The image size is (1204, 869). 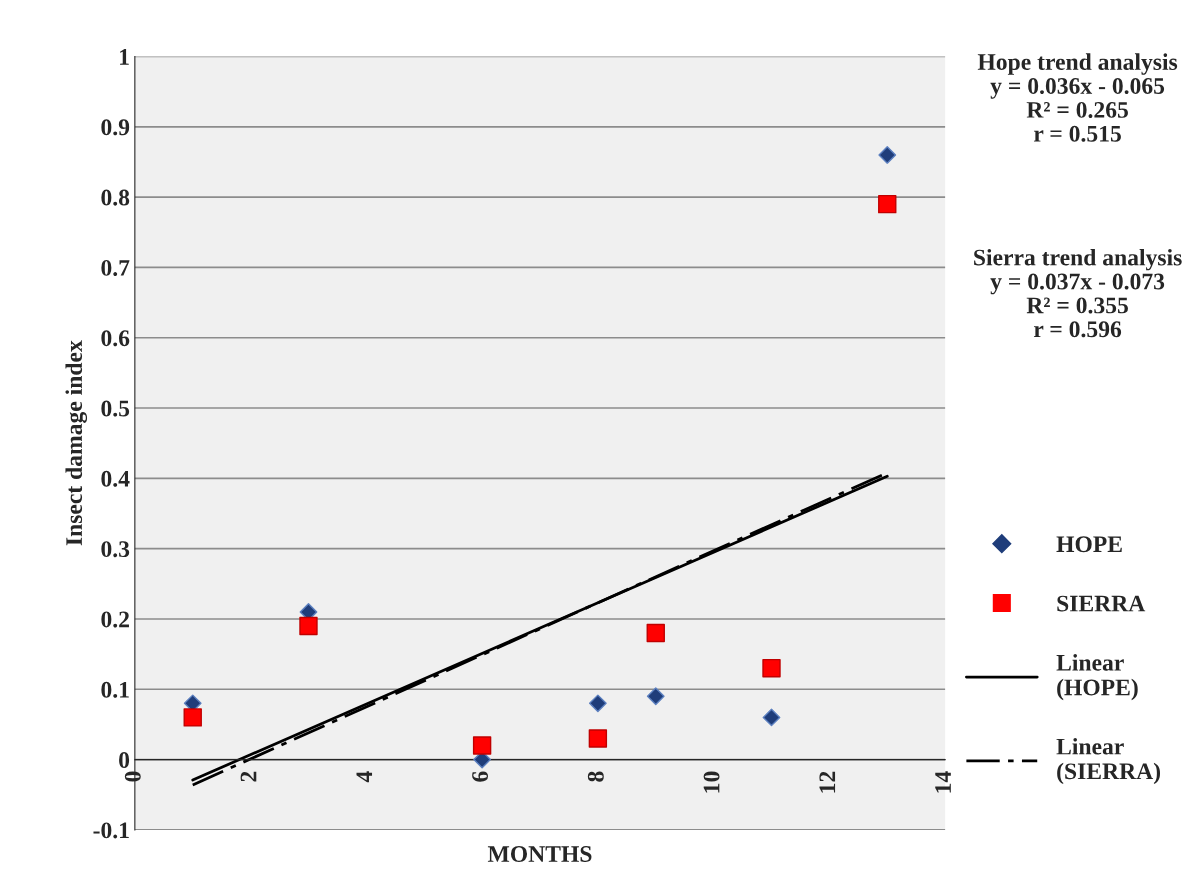 I want to click on y-tick-label: -0.1, so click(x=111, y=830).